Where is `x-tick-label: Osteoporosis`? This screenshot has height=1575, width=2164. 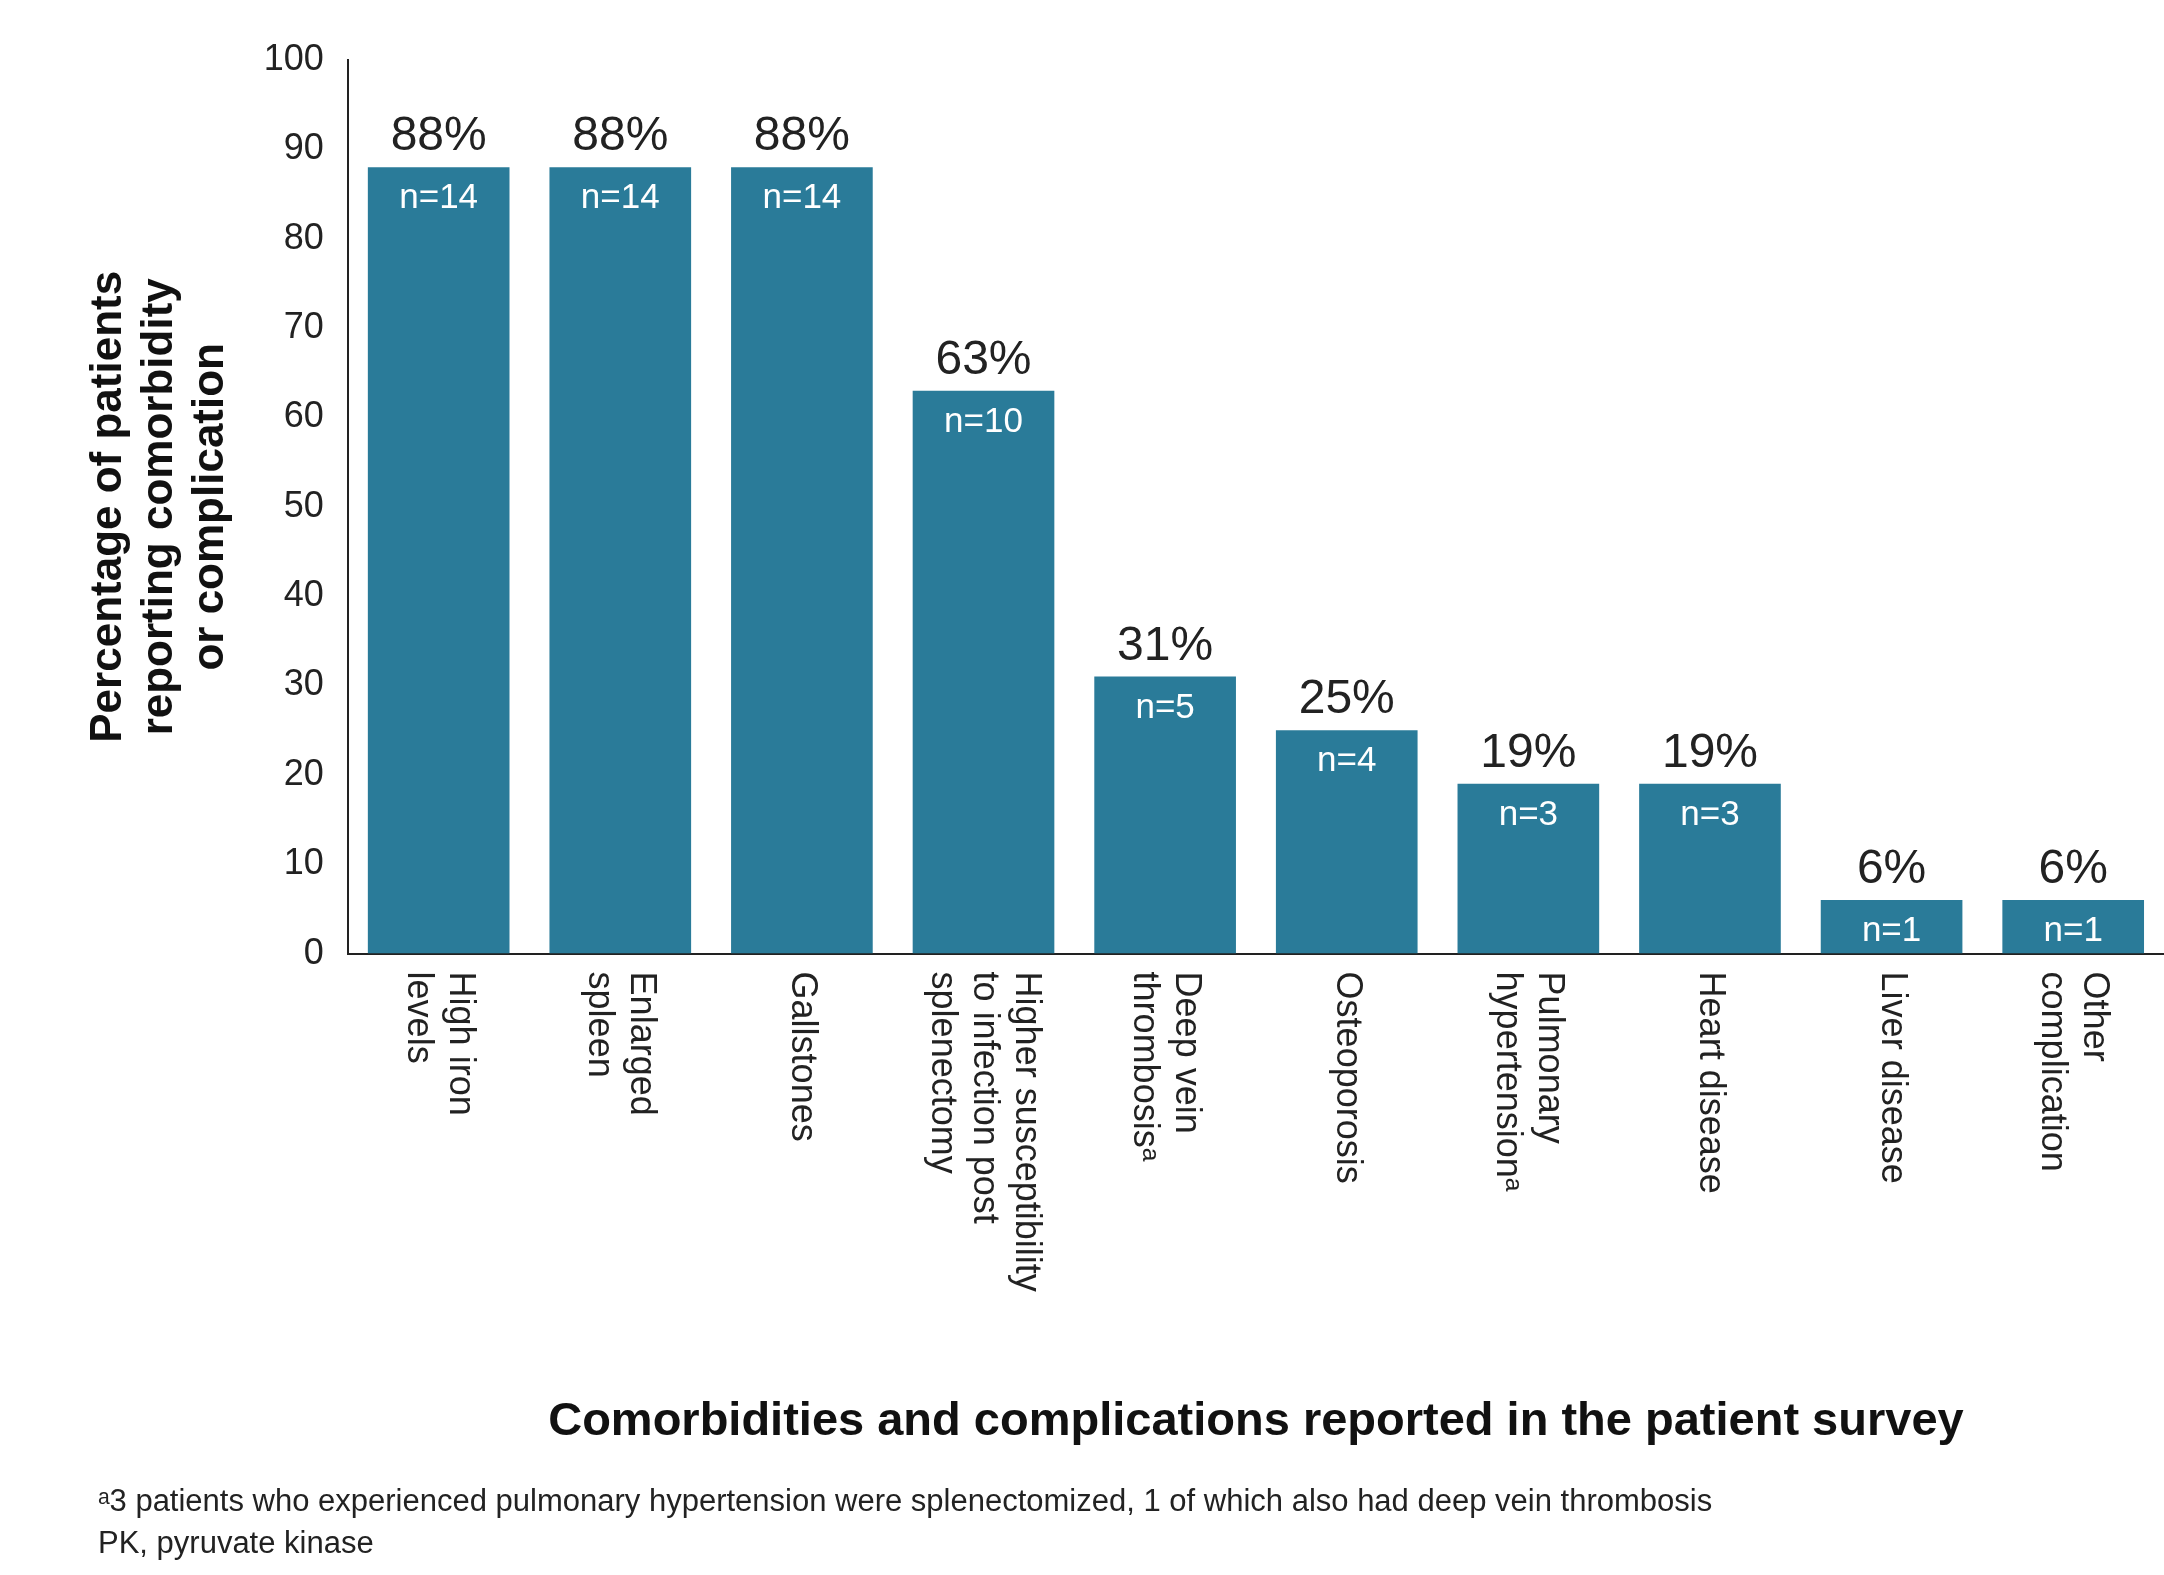 x-tick-label: Osteoporosis is located at coordinates (1349, 1077).